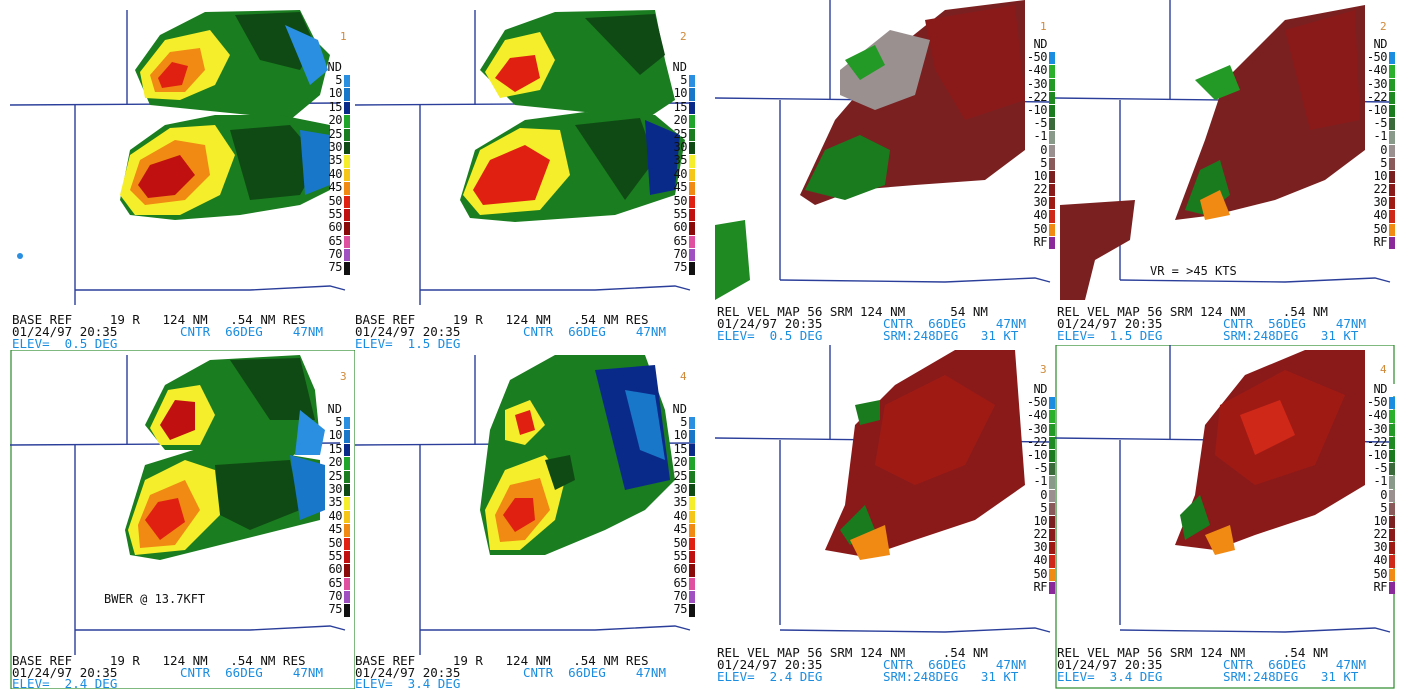  I want to click on footer-line-1: BASE REF 19 R 124 NM .54 NM RES, so click(159, 660).